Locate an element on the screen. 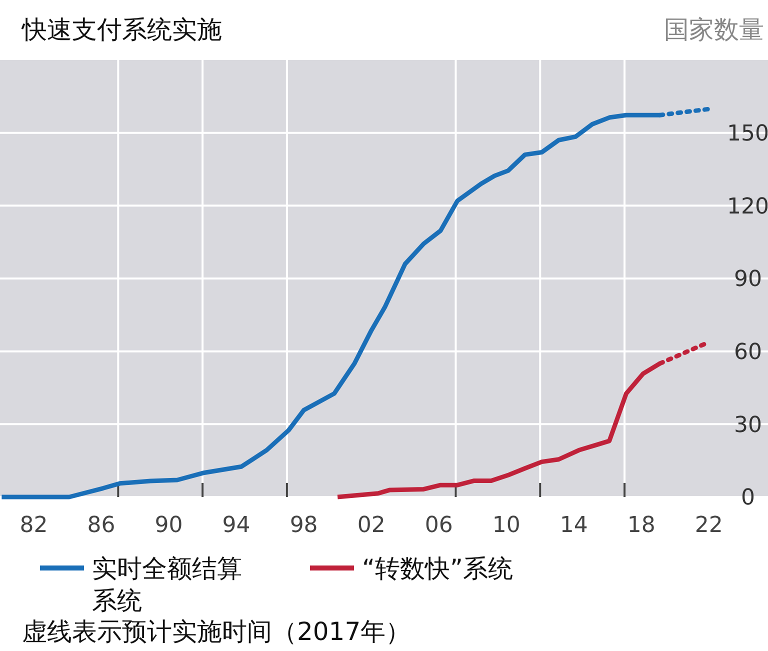 The width and height of the screenshot is (768, 651). x-tick-label: 10 is located at coordinates (506, 525).